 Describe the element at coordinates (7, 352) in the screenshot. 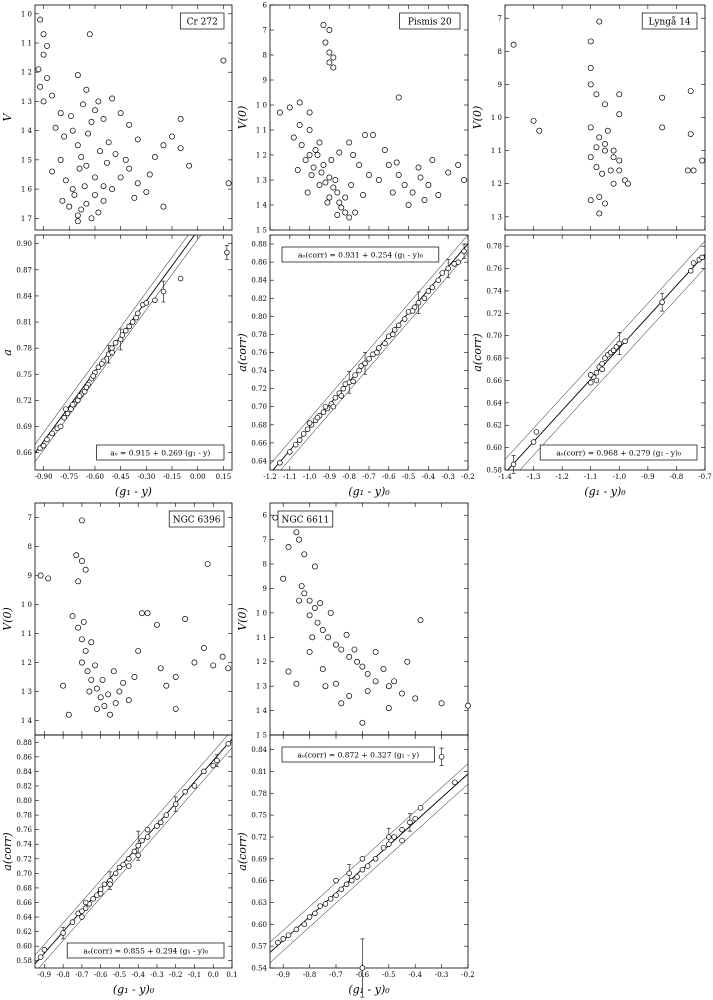

I see `rel-ylabel: a` at that location.